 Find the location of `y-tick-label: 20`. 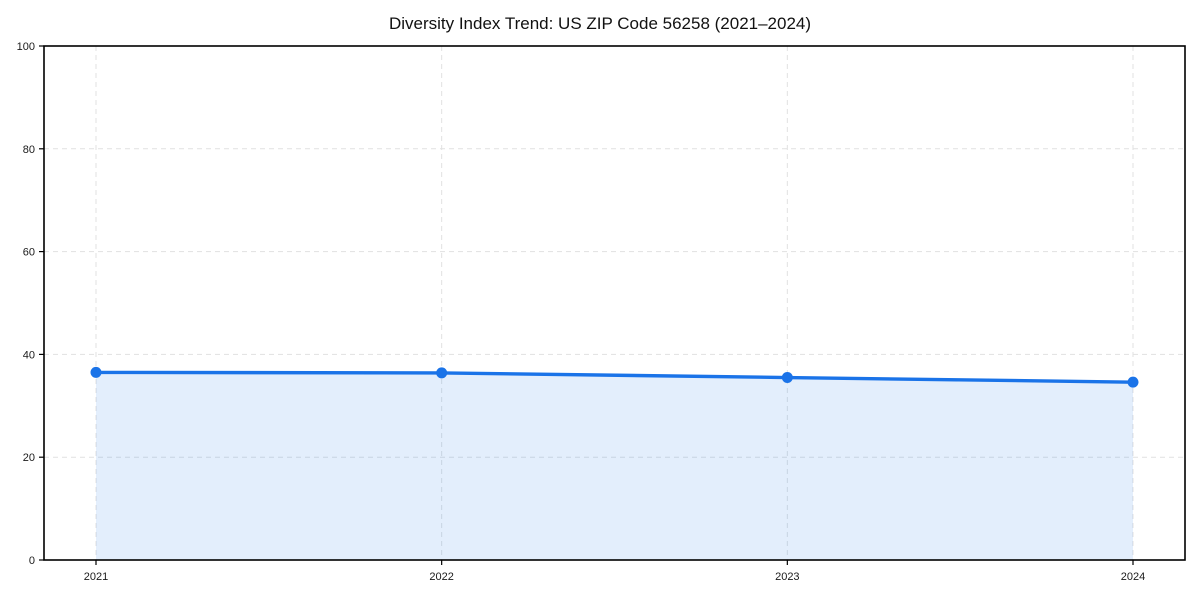

y-tick-label: 20 is located at coordinates (29, 458).